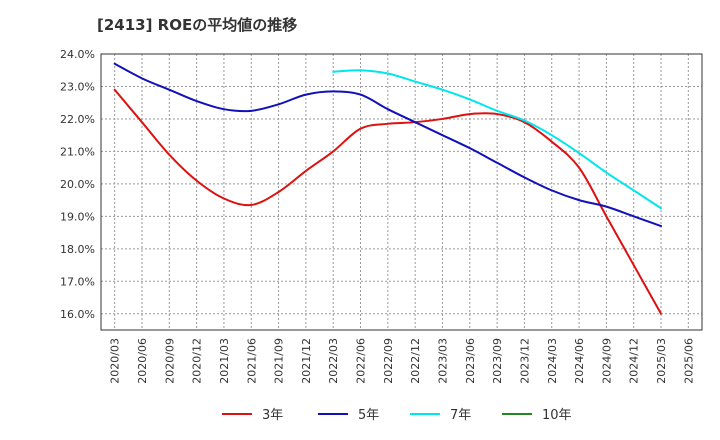 This screenshot has width=720, height=440. I want to click on y-tick-label: 18.0%, so click(77, 249).